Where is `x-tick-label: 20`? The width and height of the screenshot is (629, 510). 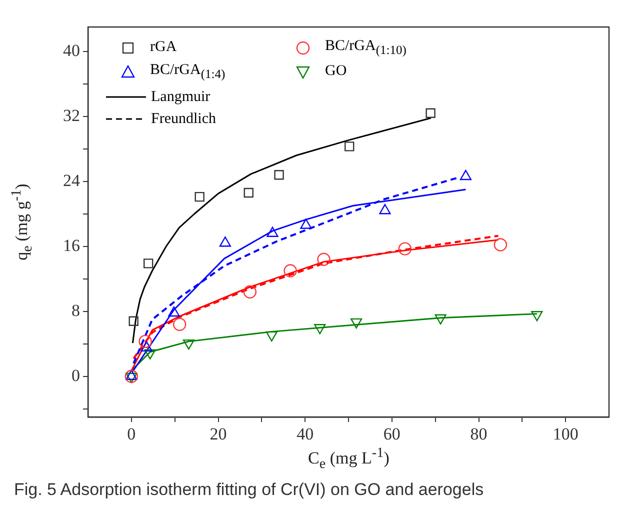 x-tick-label: 20 is located at coordinates (218, 434).